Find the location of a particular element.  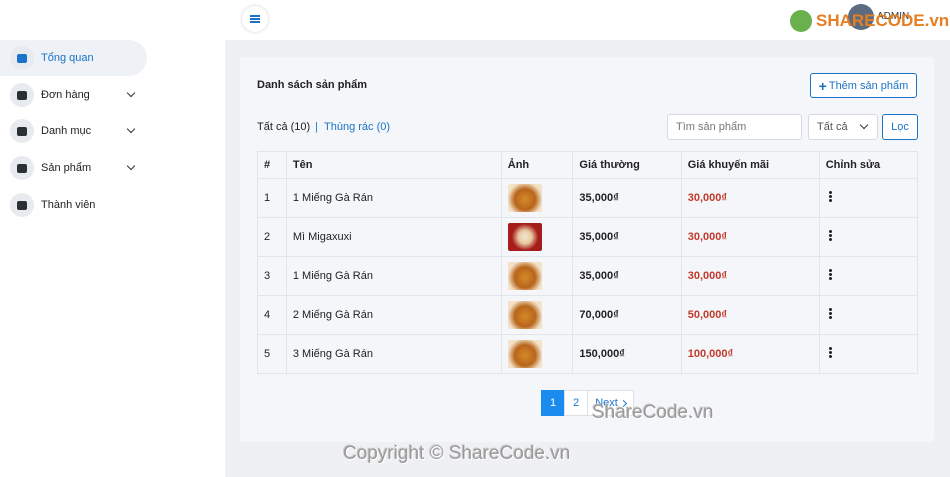

menu-label: Đơn hàng is located at coordinates (65, 95).